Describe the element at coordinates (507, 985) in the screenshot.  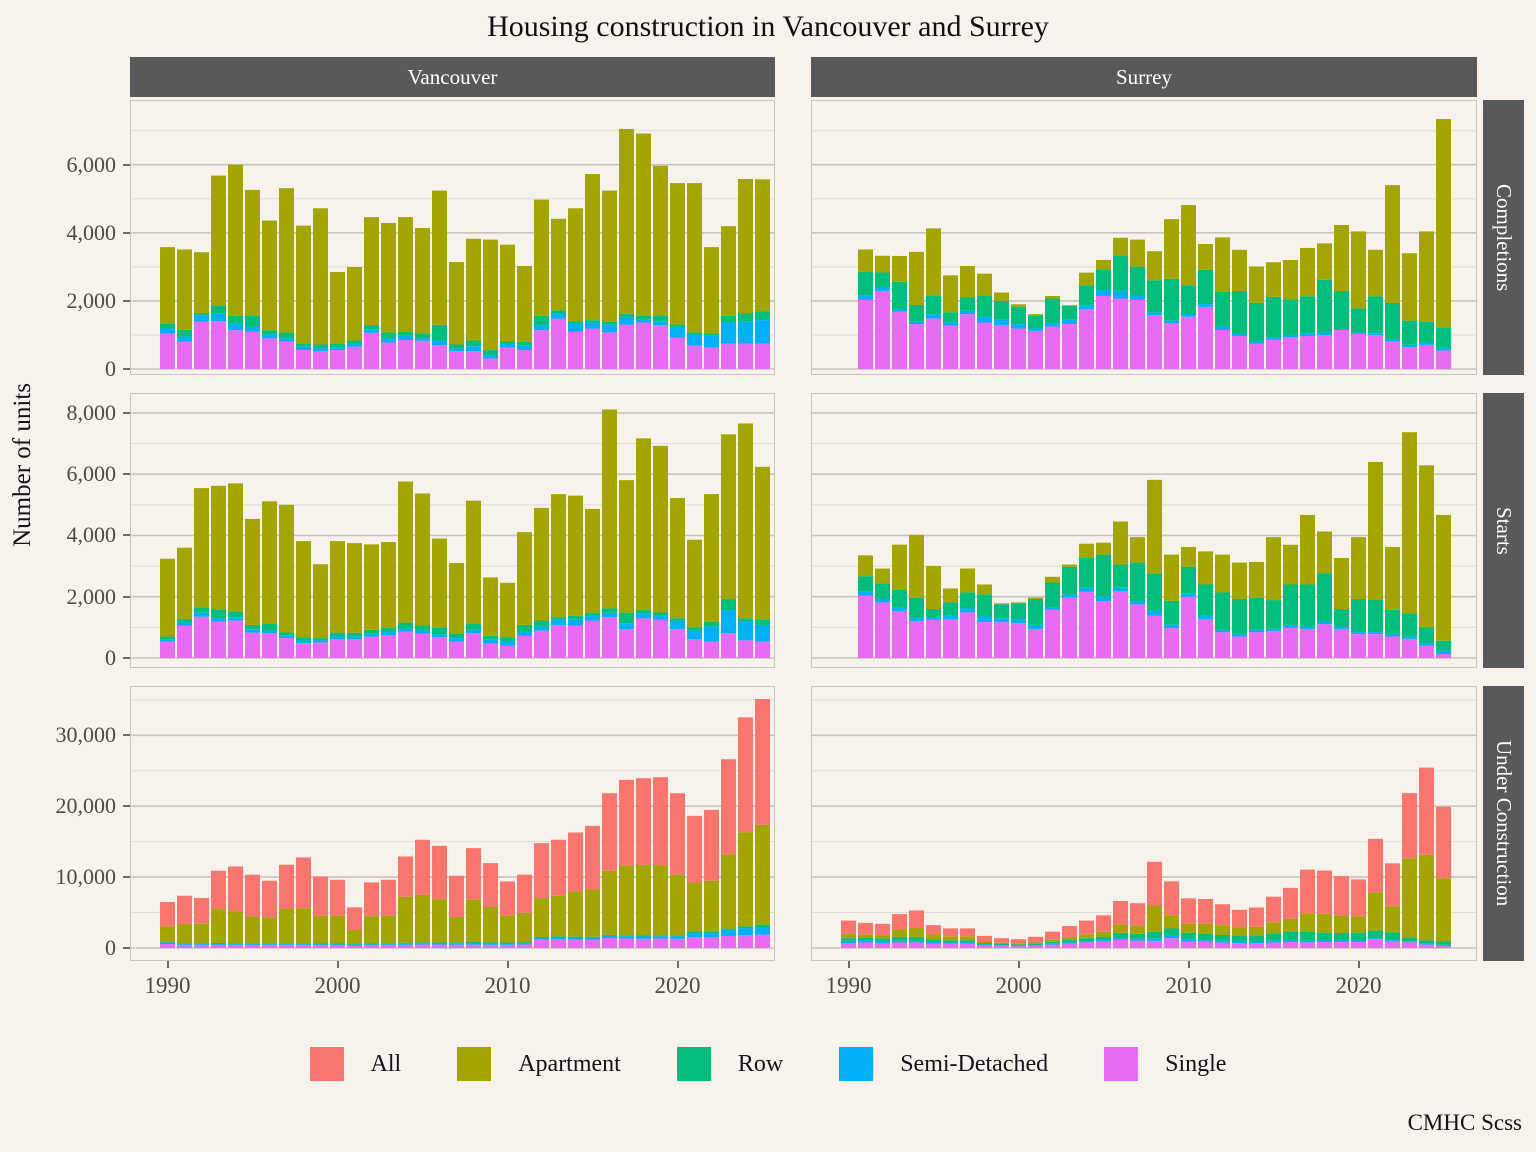
I see `x-tick-label: 2010` at that location.